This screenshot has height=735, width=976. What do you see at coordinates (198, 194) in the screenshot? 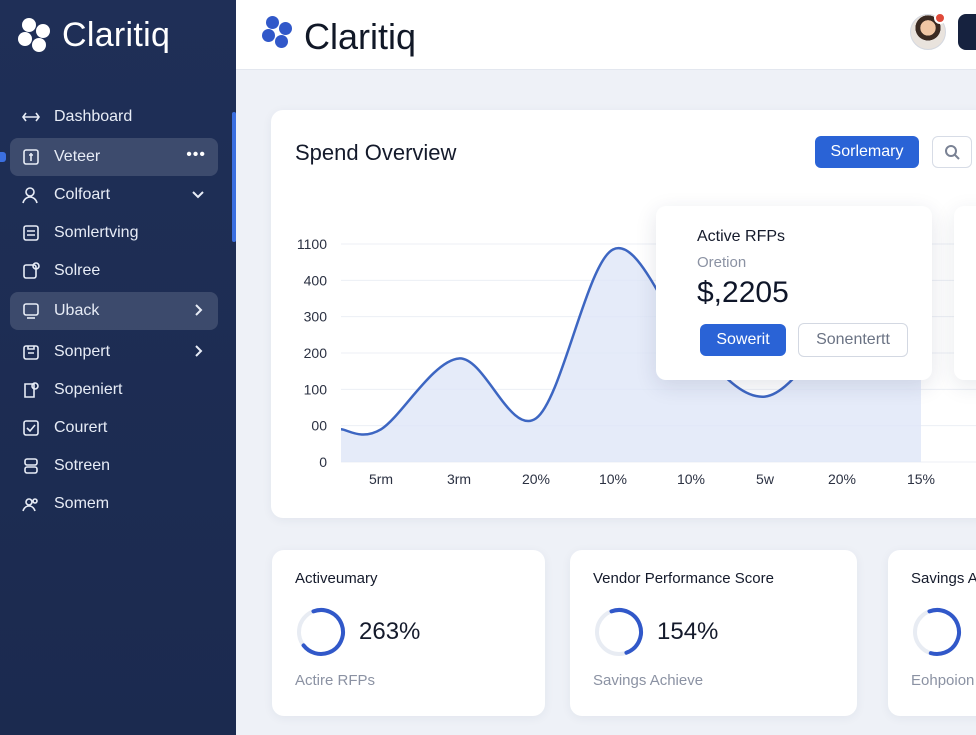
I see `chevron-down-icon` at bounding box center [198, 194].